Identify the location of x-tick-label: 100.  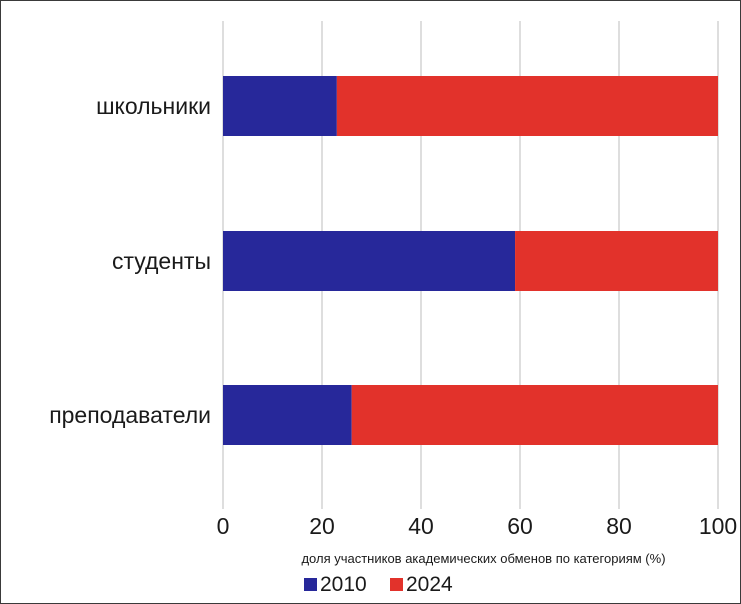
(718, 526).